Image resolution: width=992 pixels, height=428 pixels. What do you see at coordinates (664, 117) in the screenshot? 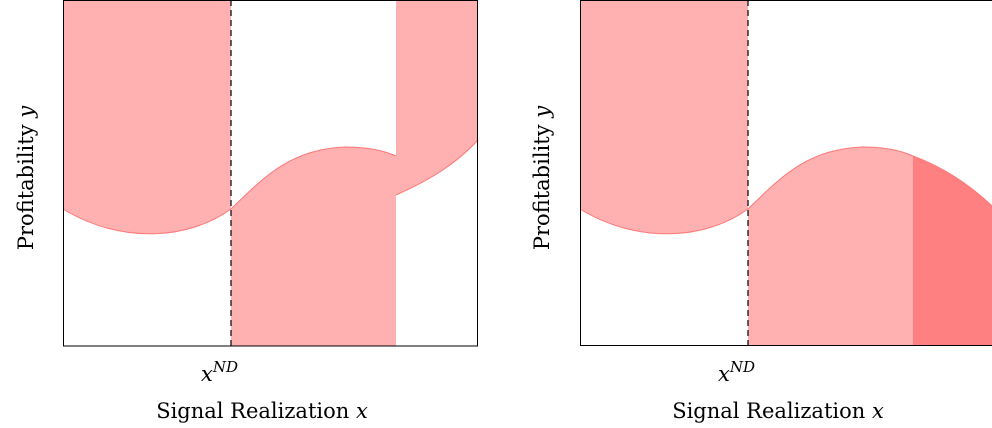
I see `right-region-left-above` at bounding box center [664, 117].